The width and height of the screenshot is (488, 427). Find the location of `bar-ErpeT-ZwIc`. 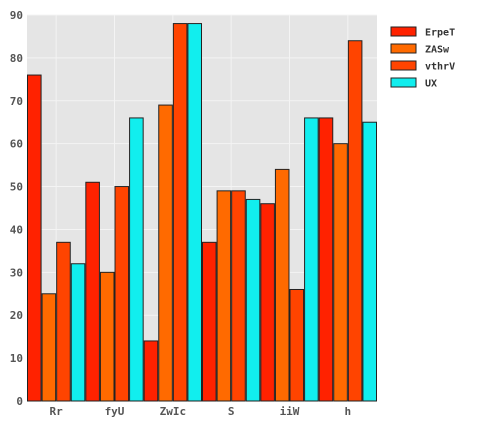

bar-ErpeT-ZwIc is located at coordinates (151, 371).